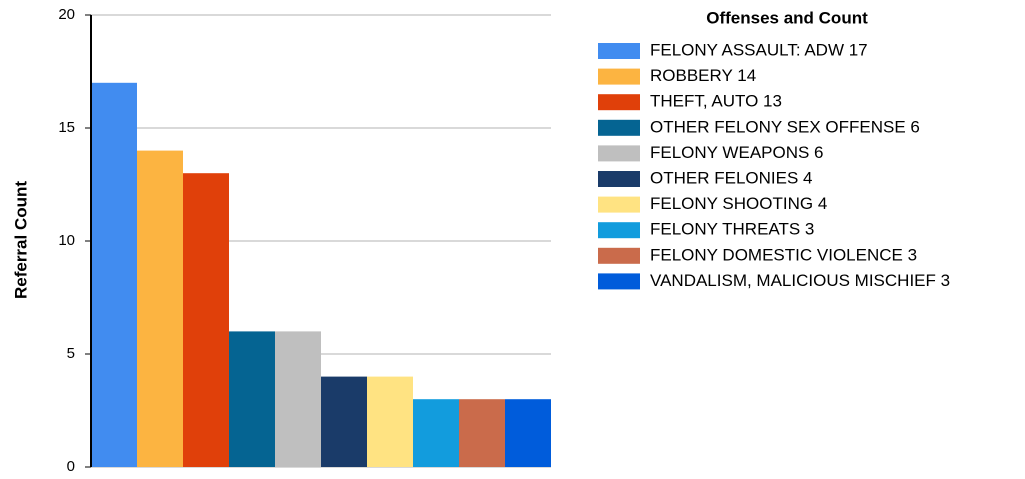 This screenshot has width=1025, height=479. Describe the element at coordinates (703, 75) in the screenshot. I see `legend-label: ROBBERY 14` at that location.